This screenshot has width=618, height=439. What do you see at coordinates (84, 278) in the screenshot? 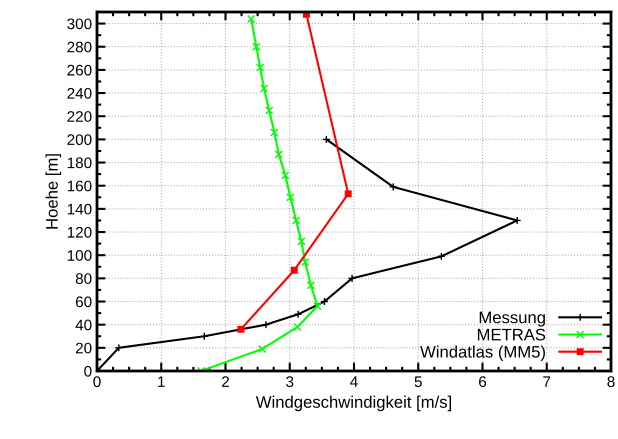
I see `y-tick-label: 80` at bounding box center [84, 278].